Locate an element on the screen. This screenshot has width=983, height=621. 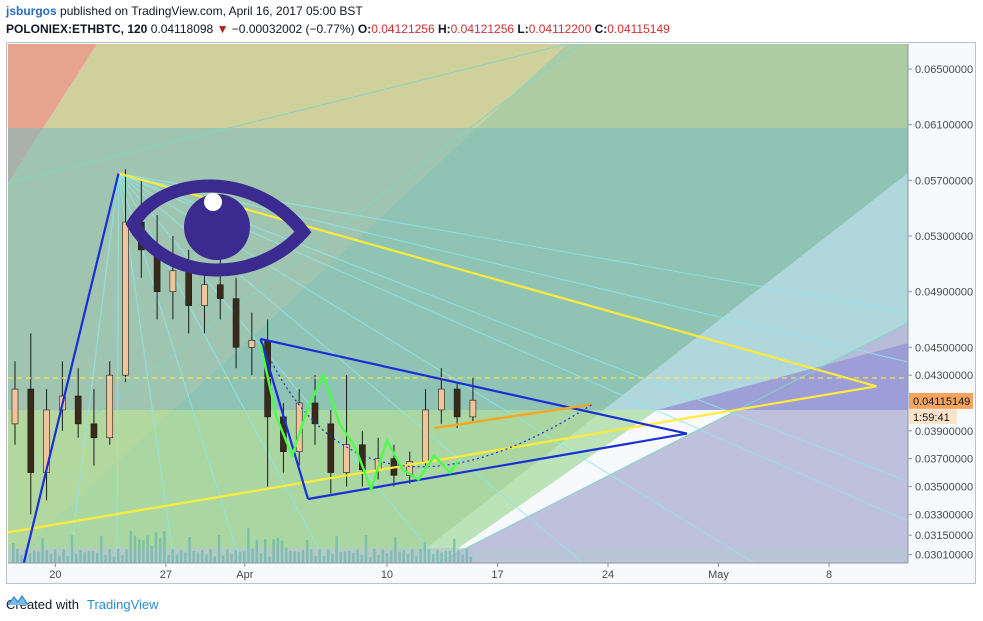
x-tick-label: 10 is located at coordinates (387, 575).